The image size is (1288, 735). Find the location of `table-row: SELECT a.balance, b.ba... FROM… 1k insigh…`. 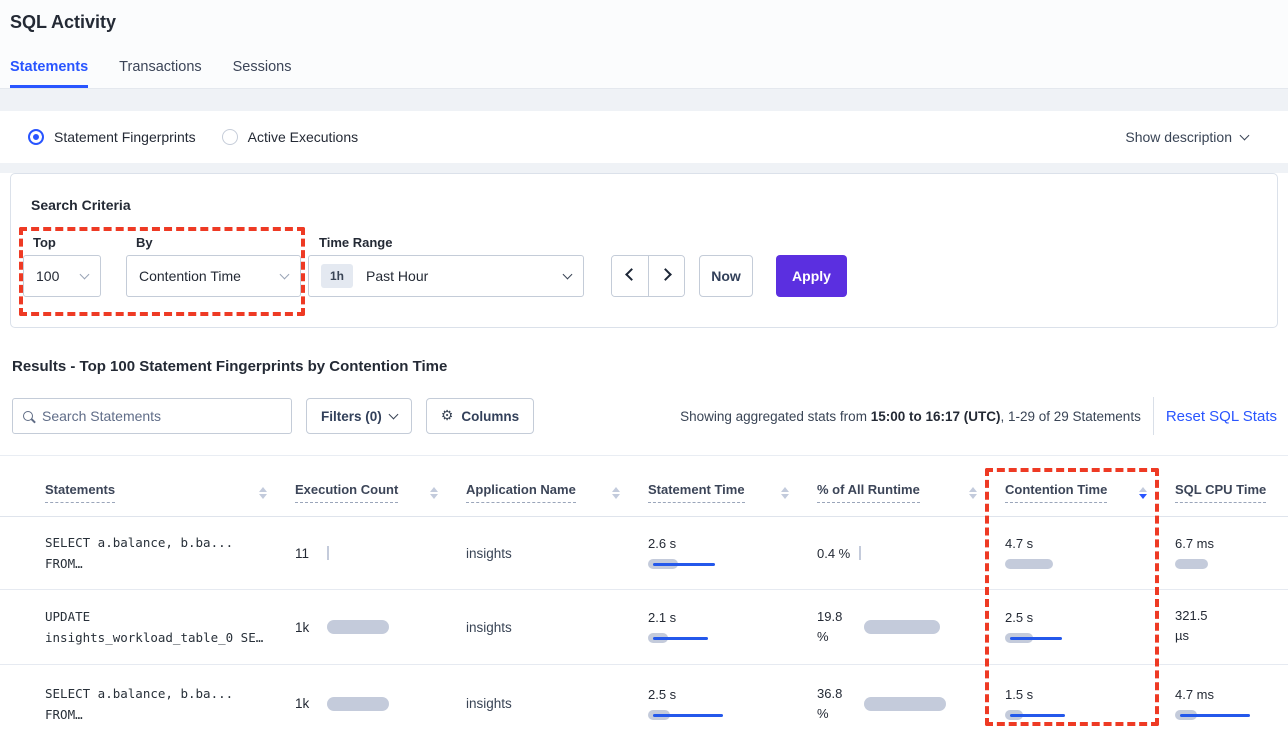

table-row: SELECT a.balance, b.ba... FROM… 1k insigh… is located at coordinates (644, 700).